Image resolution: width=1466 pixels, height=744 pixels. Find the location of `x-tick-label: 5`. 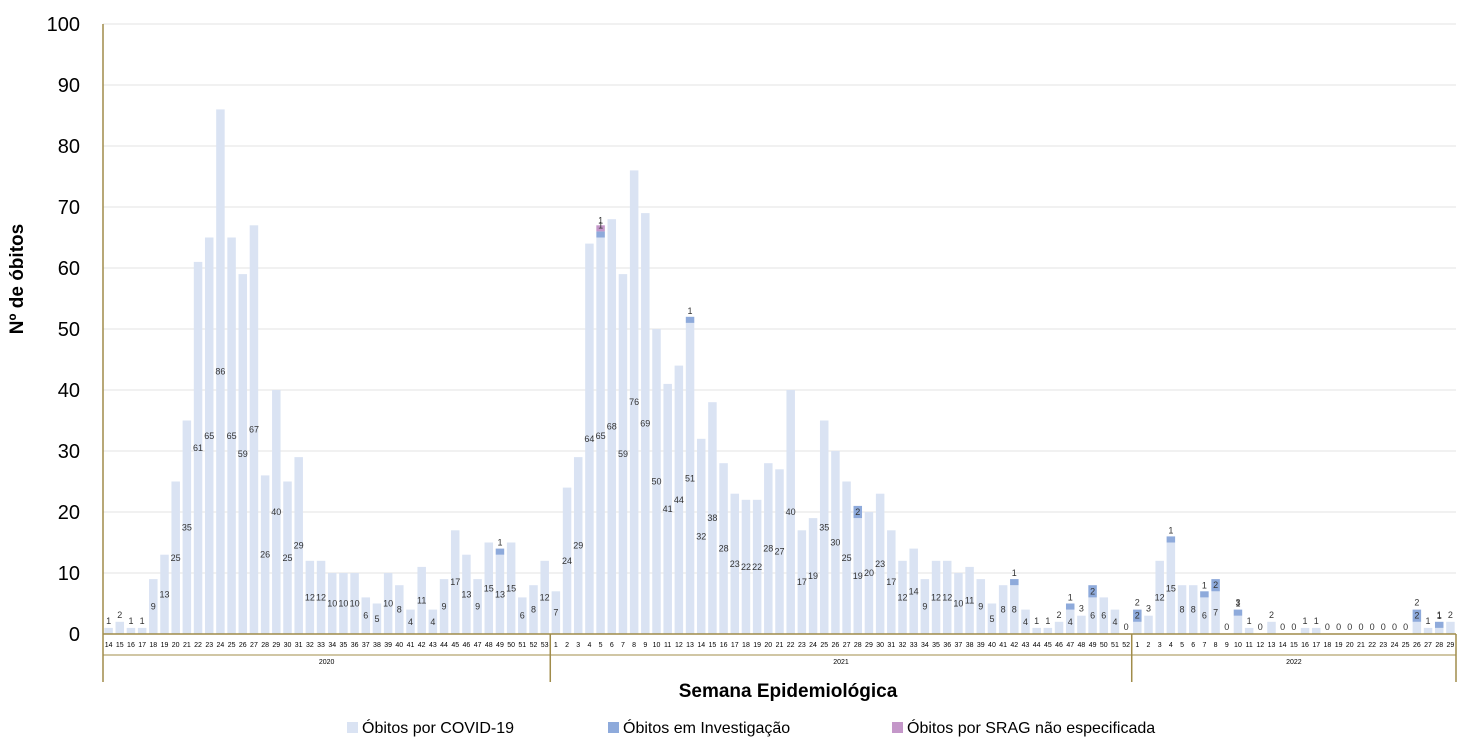

x-tick-label: 5 is located at coordinates (1182, 645).